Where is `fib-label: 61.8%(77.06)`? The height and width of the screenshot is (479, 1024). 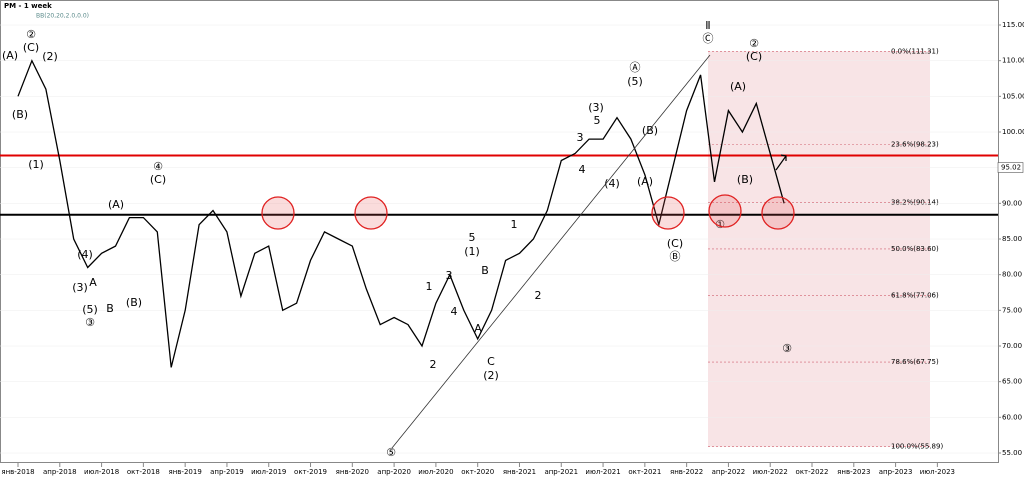
fib-label: 61.8%(77.06) is located at coordinates (915, 296).